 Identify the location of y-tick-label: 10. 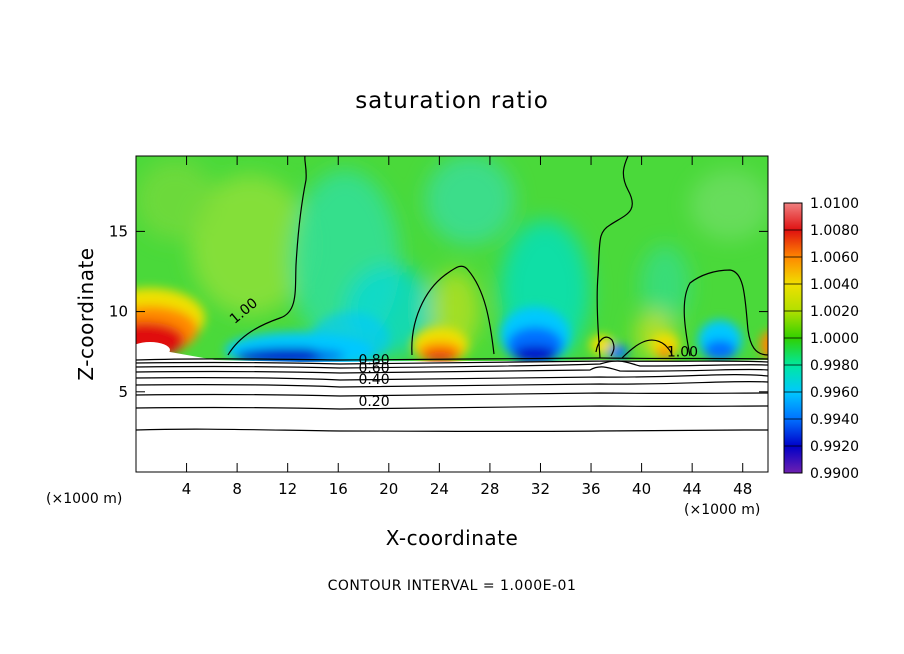
(118, 312).